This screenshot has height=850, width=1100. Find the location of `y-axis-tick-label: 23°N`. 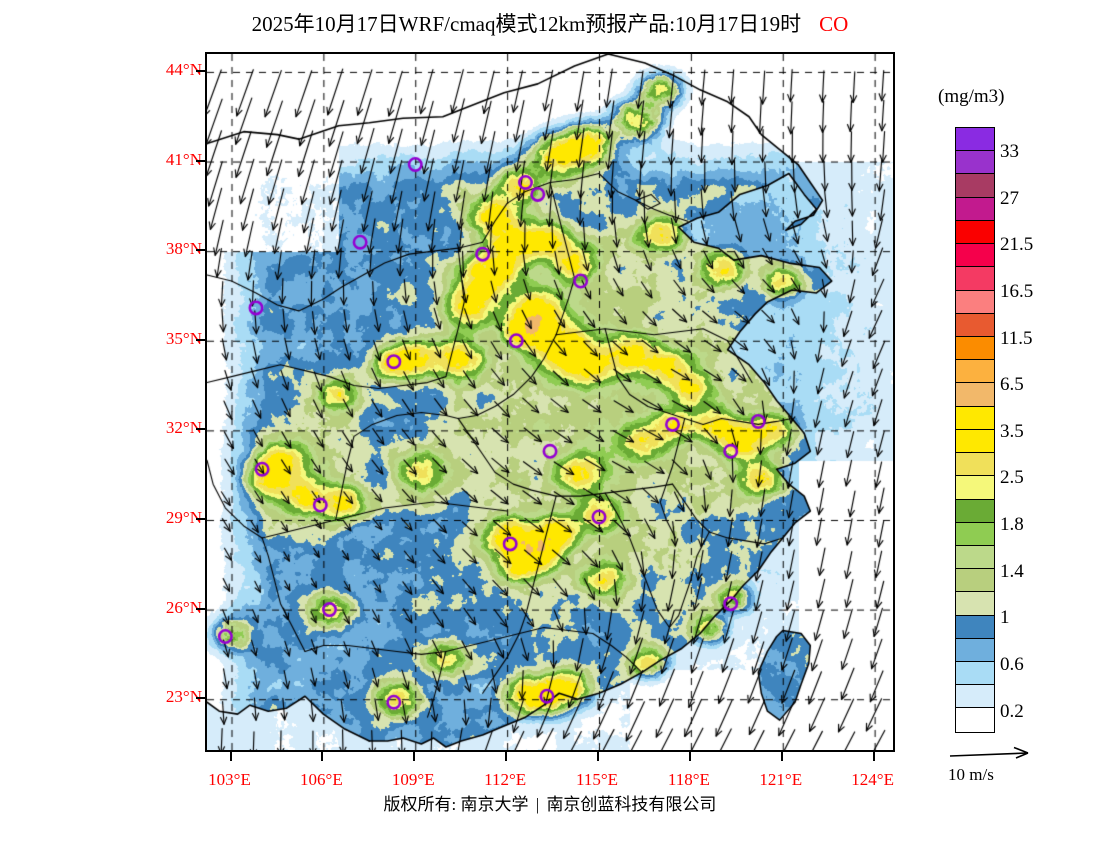

y-axis-tick-label: 23°N is located at coordinates (183, 697).